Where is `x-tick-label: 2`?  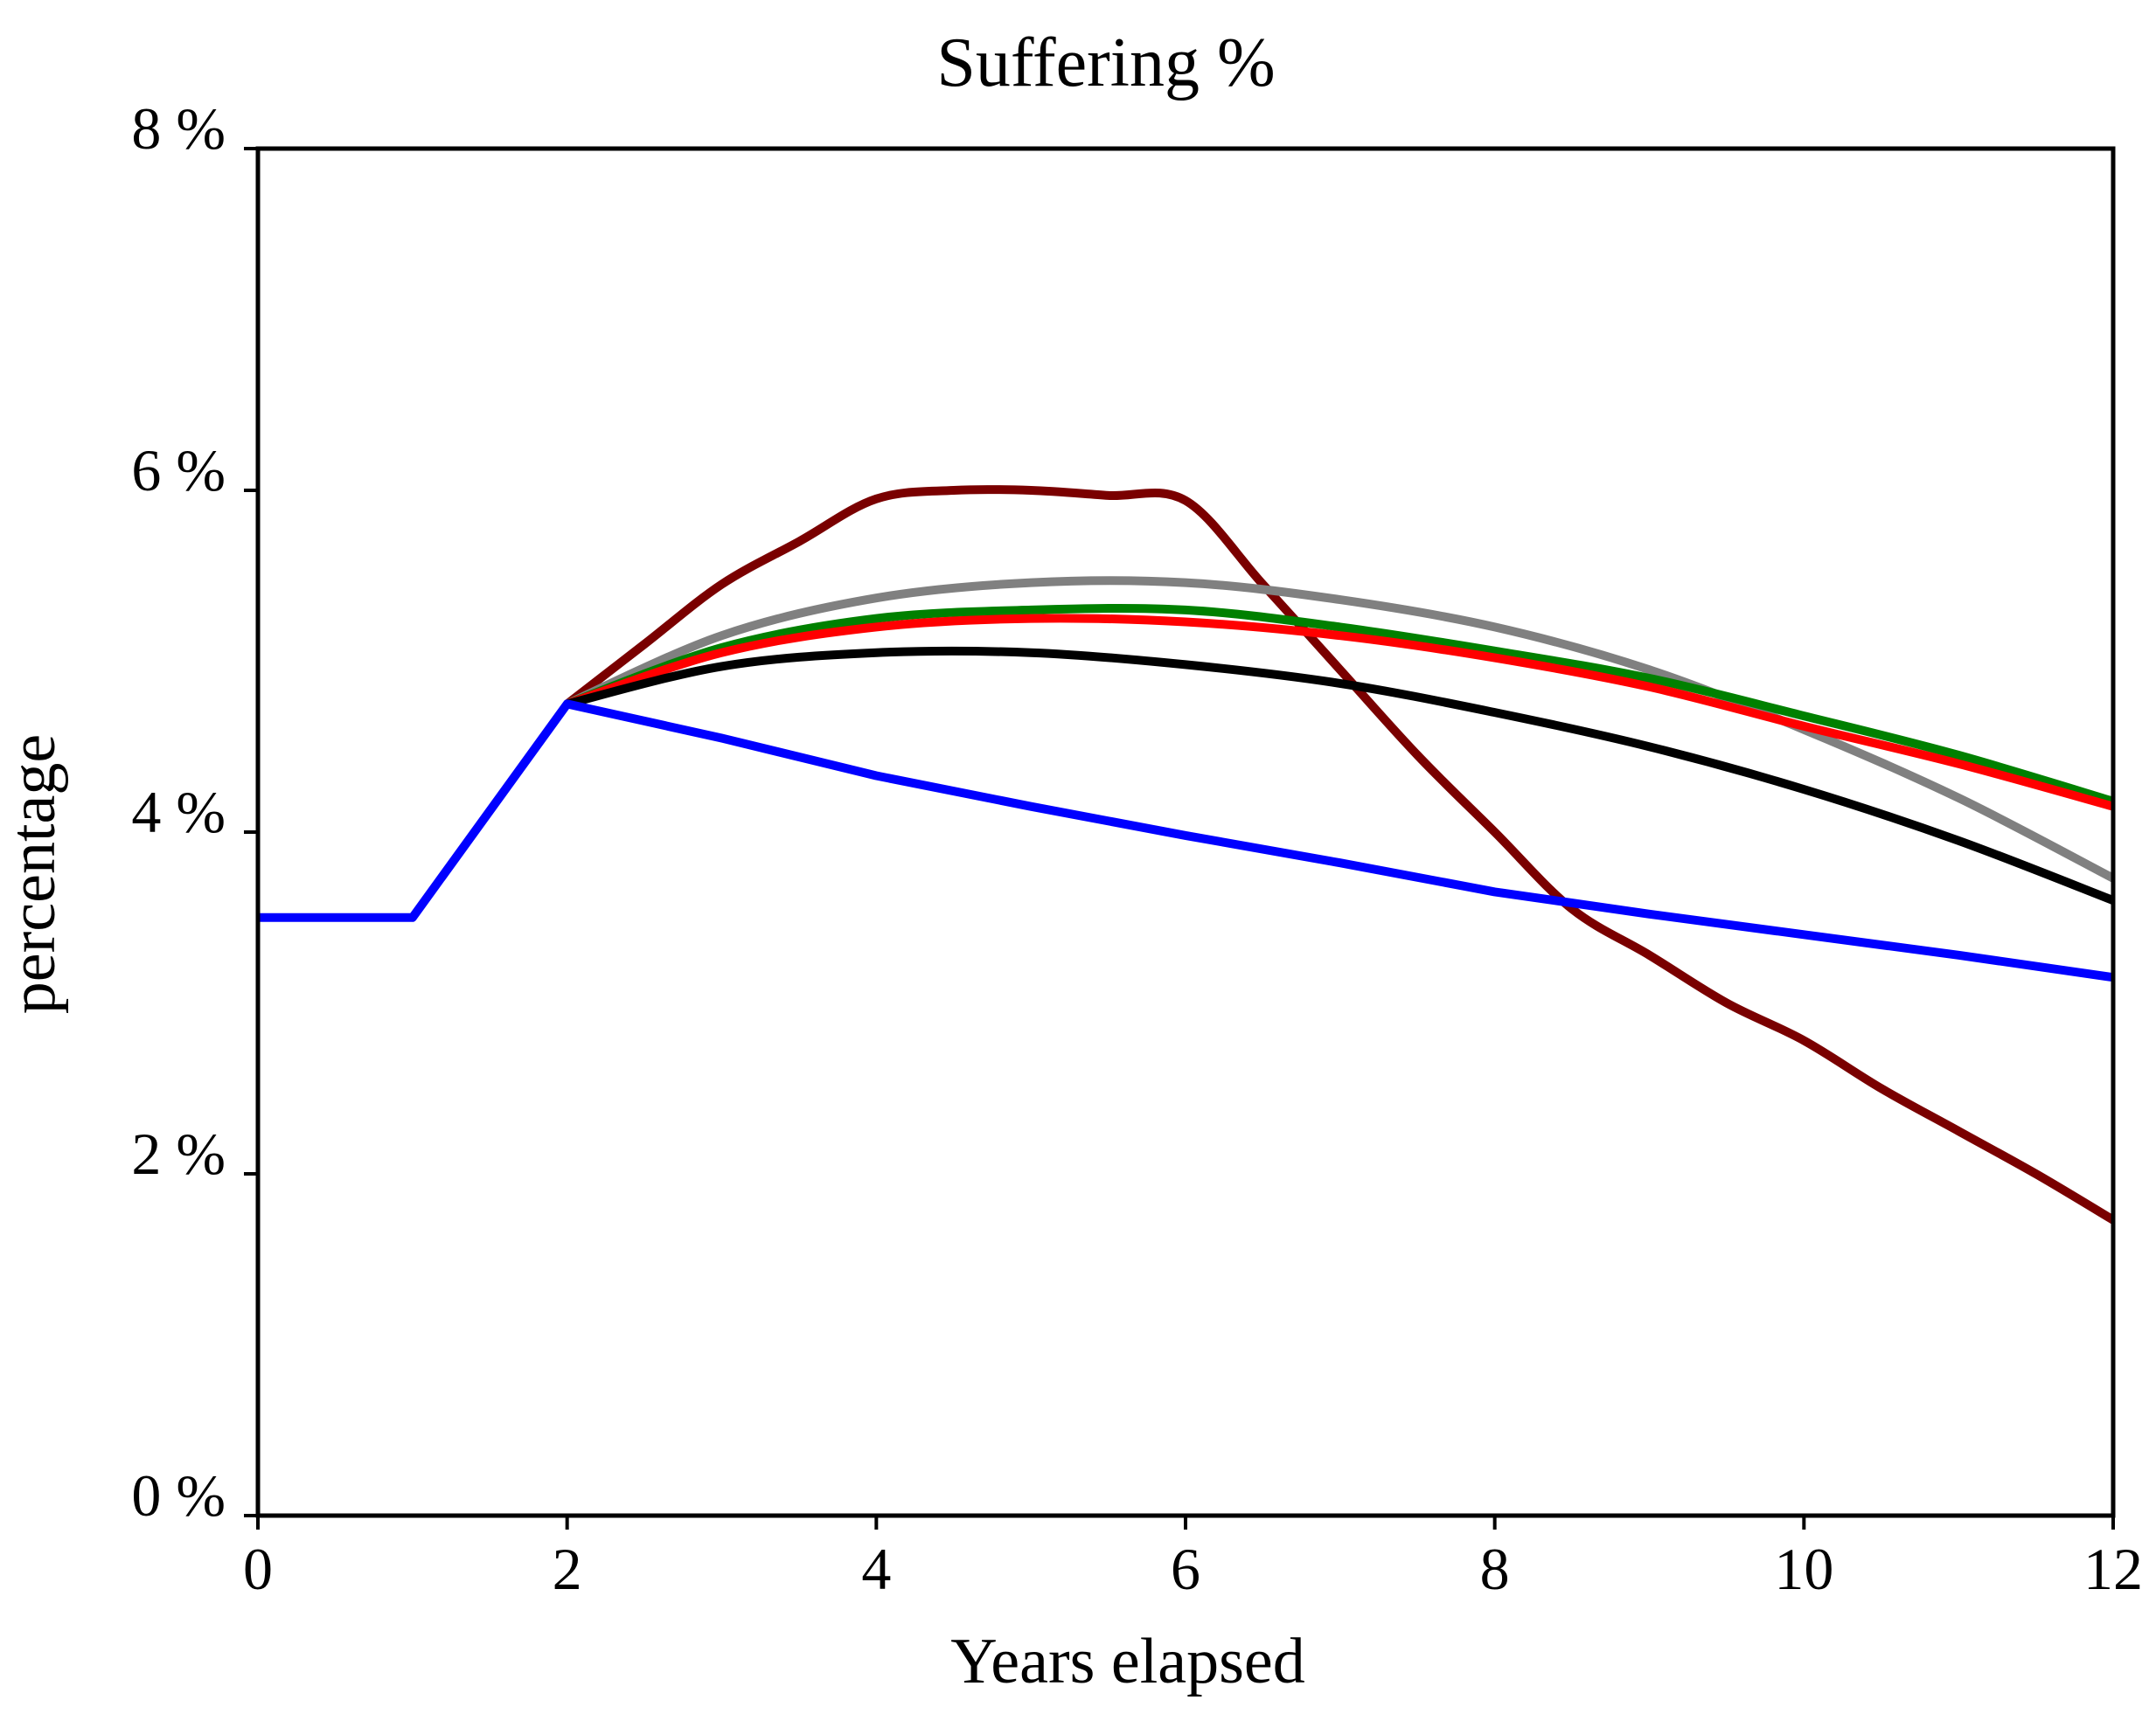 x-tick-label: 2 is located at coordinates (567, 1569).